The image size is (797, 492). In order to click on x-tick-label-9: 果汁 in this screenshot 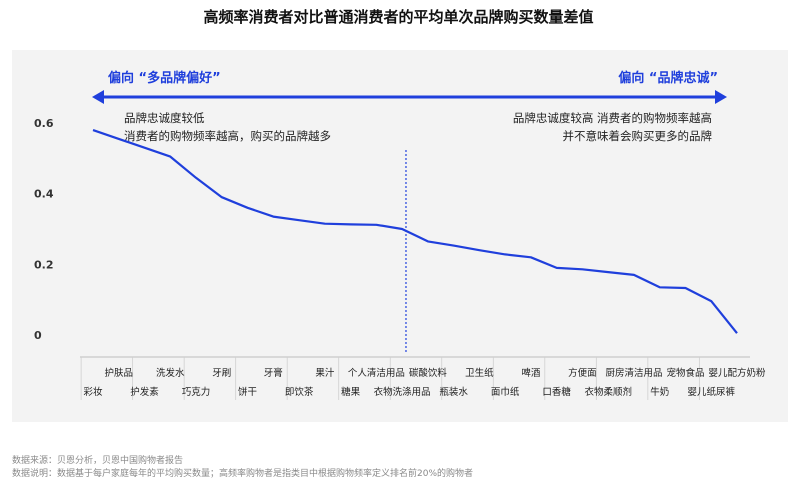, I will do `click(325, 373)`.